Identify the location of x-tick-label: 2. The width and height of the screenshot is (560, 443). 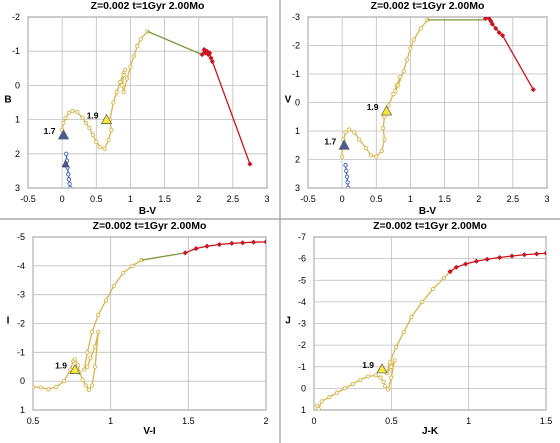
(478, 199).